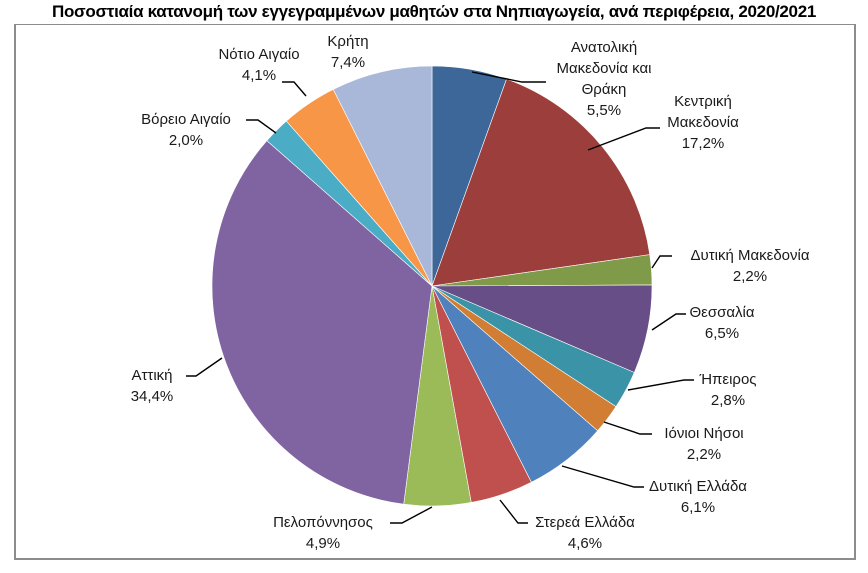  I want to click on label-name: Ήπειρος, so click(728, 379).